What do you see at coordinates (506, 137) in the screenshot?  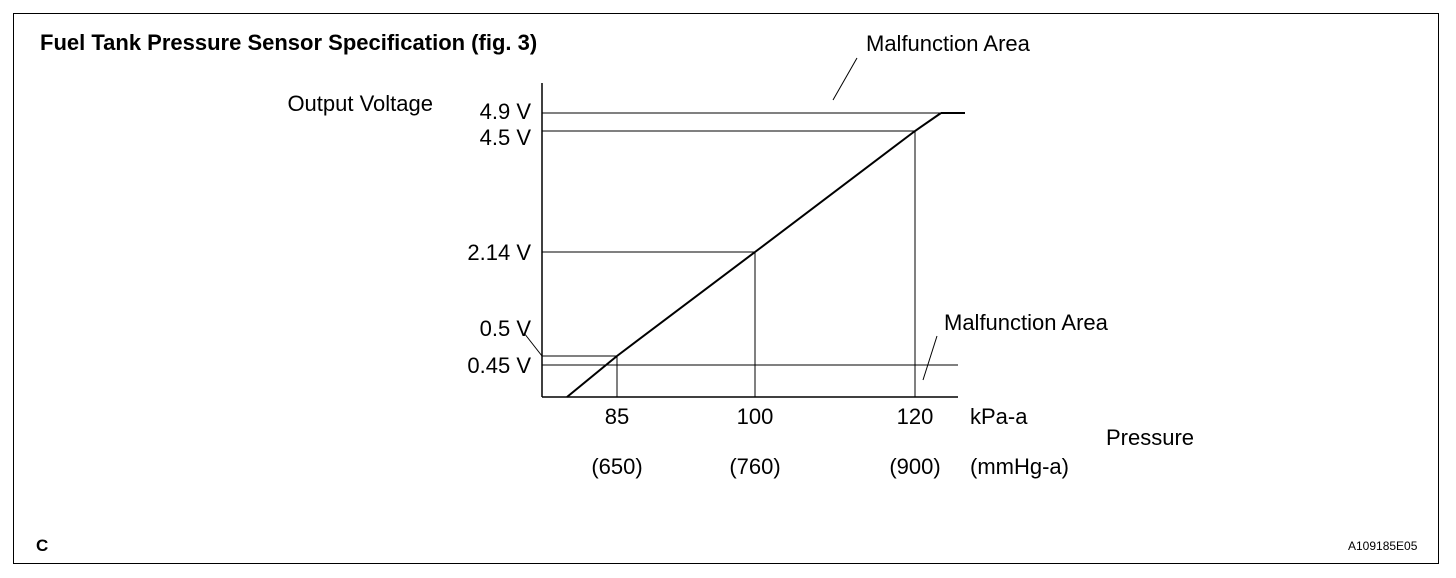 I see `y-tick-label-4-5v: 4.5 V` at bounding box center [506, 137].